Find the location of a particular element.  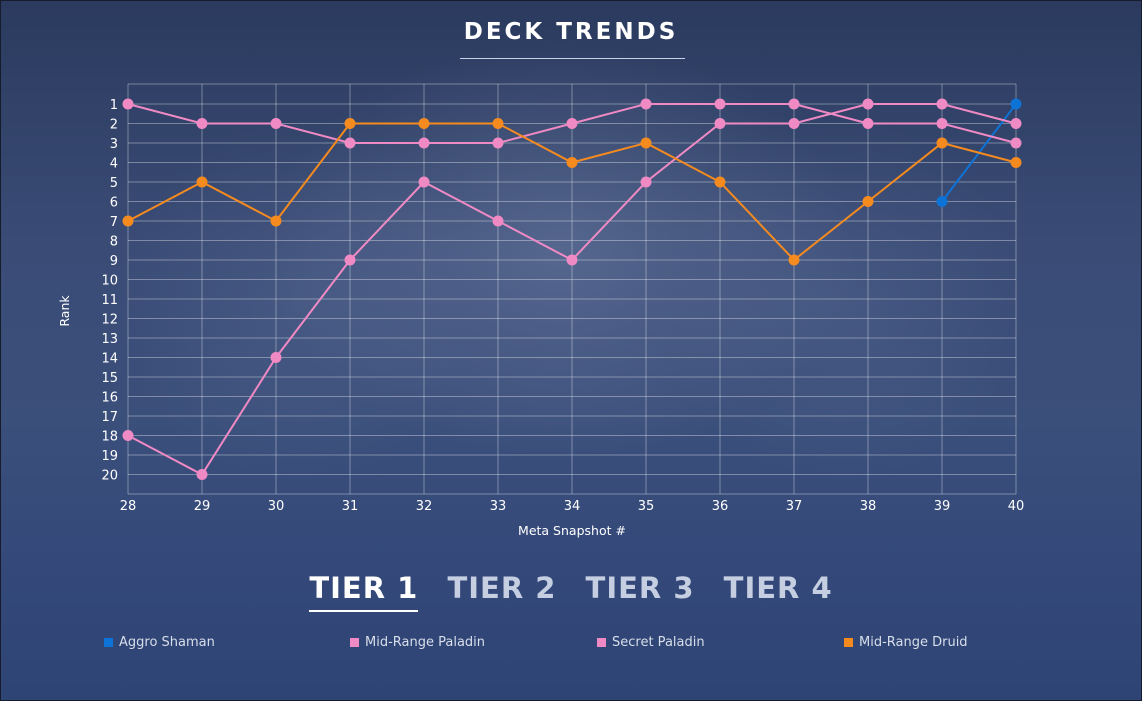

x-tick-label: 34 is located at coordinates (572, 506).